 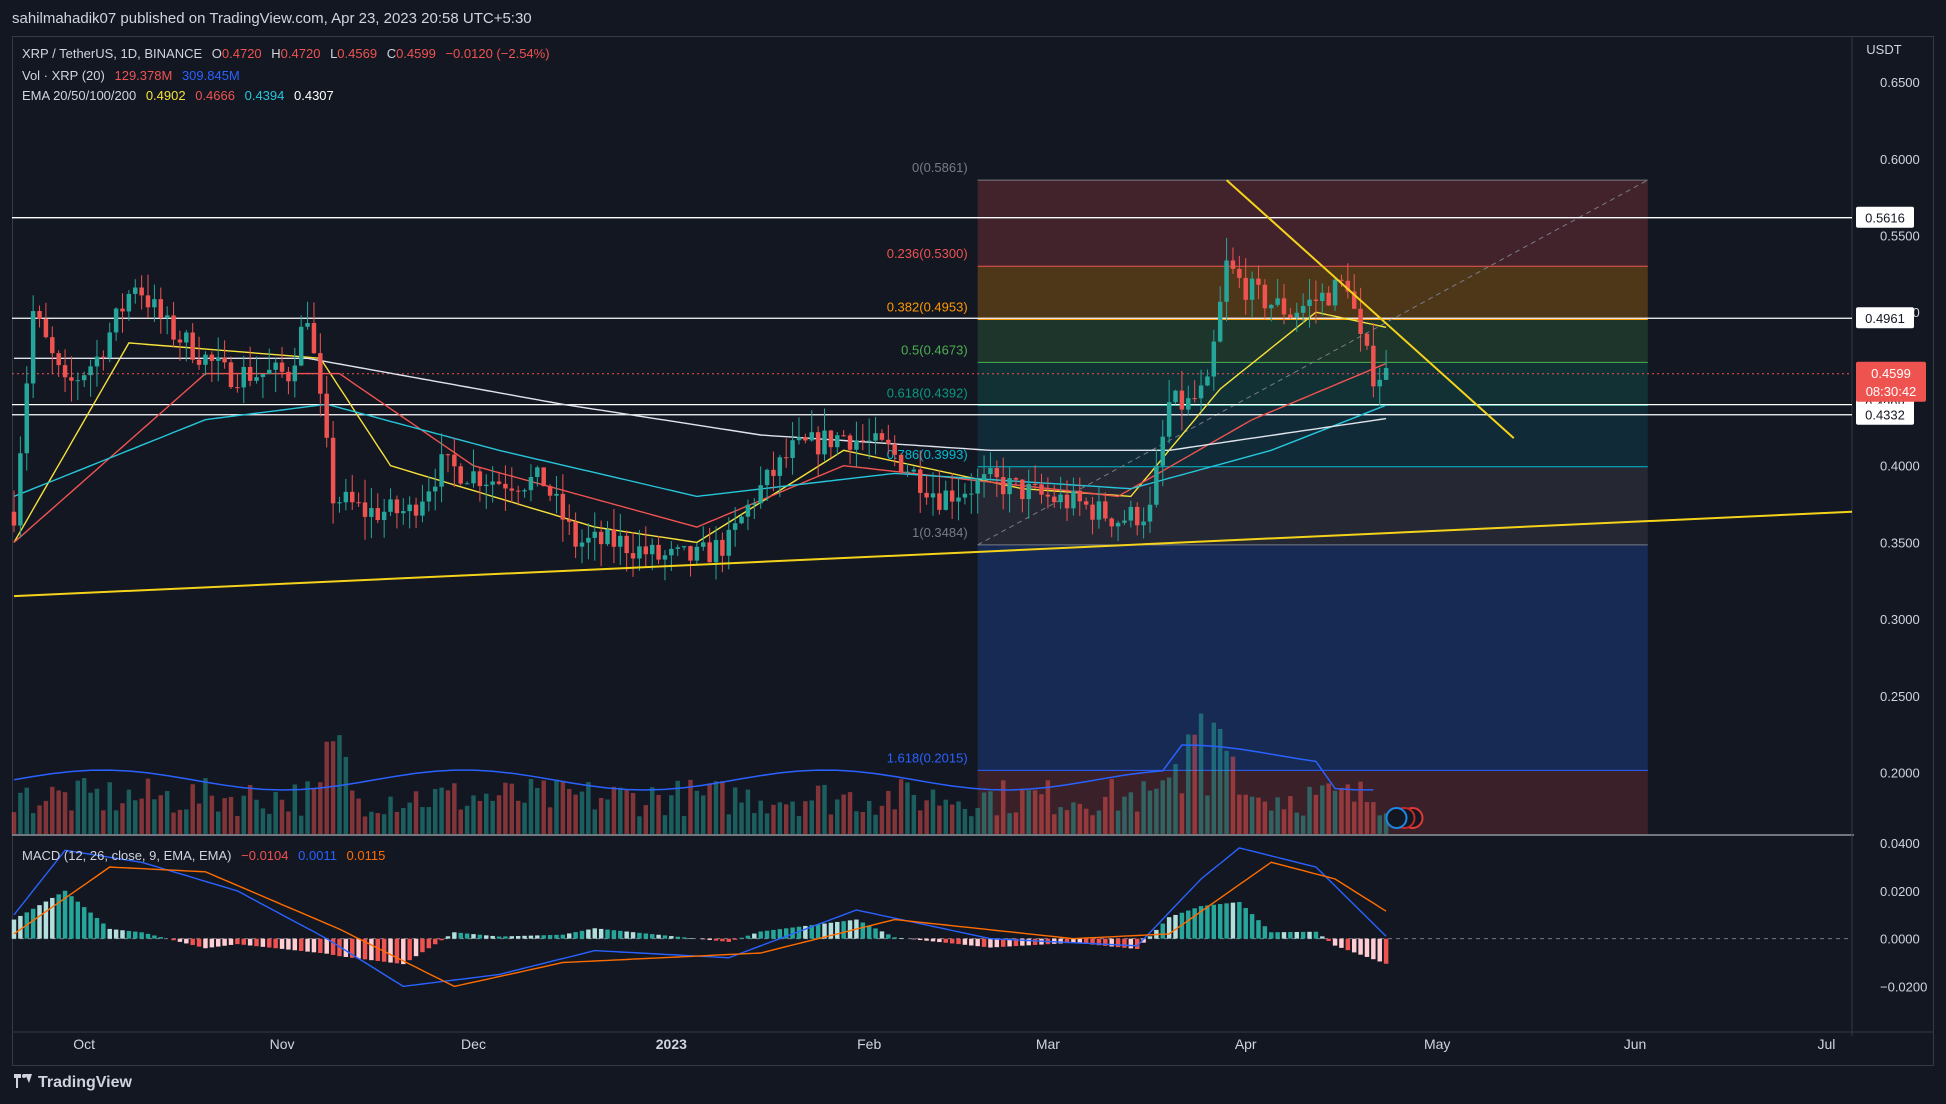 What do you see at coordinates (1900, 542) in the screenshot?
I see `price-axis-tick: 0.3500` at bounding box center [1900, 542].